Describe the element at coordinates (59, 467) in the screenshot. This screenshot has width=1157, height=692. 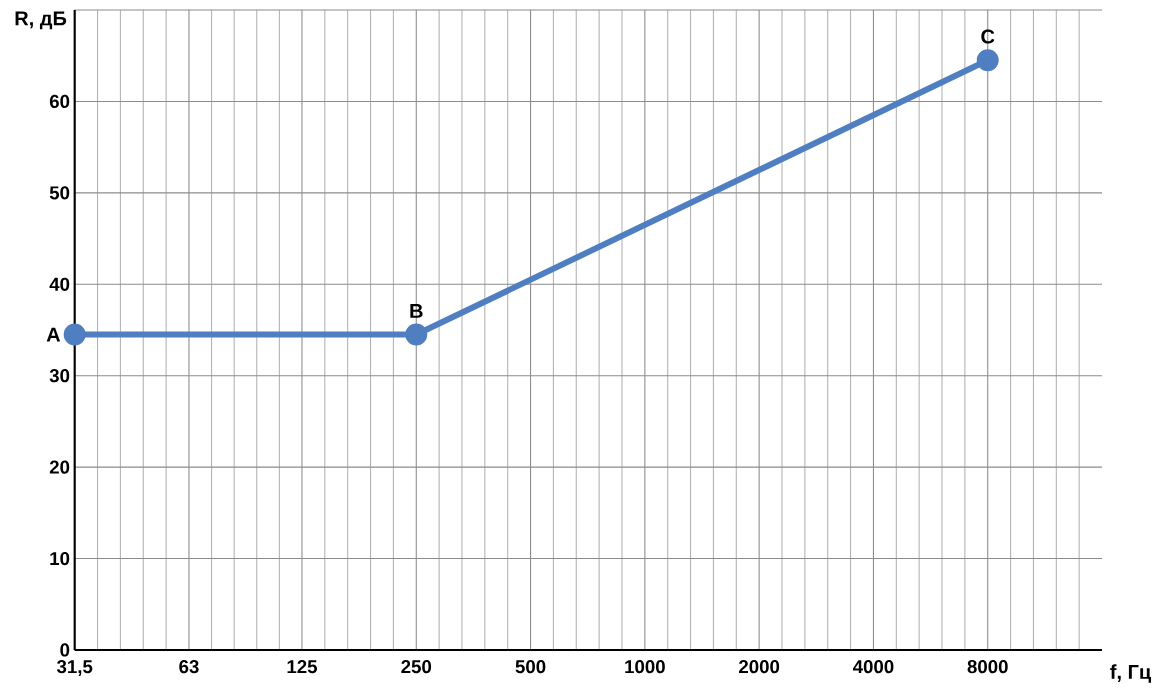
I see `y-tick-label: 20` at that location.